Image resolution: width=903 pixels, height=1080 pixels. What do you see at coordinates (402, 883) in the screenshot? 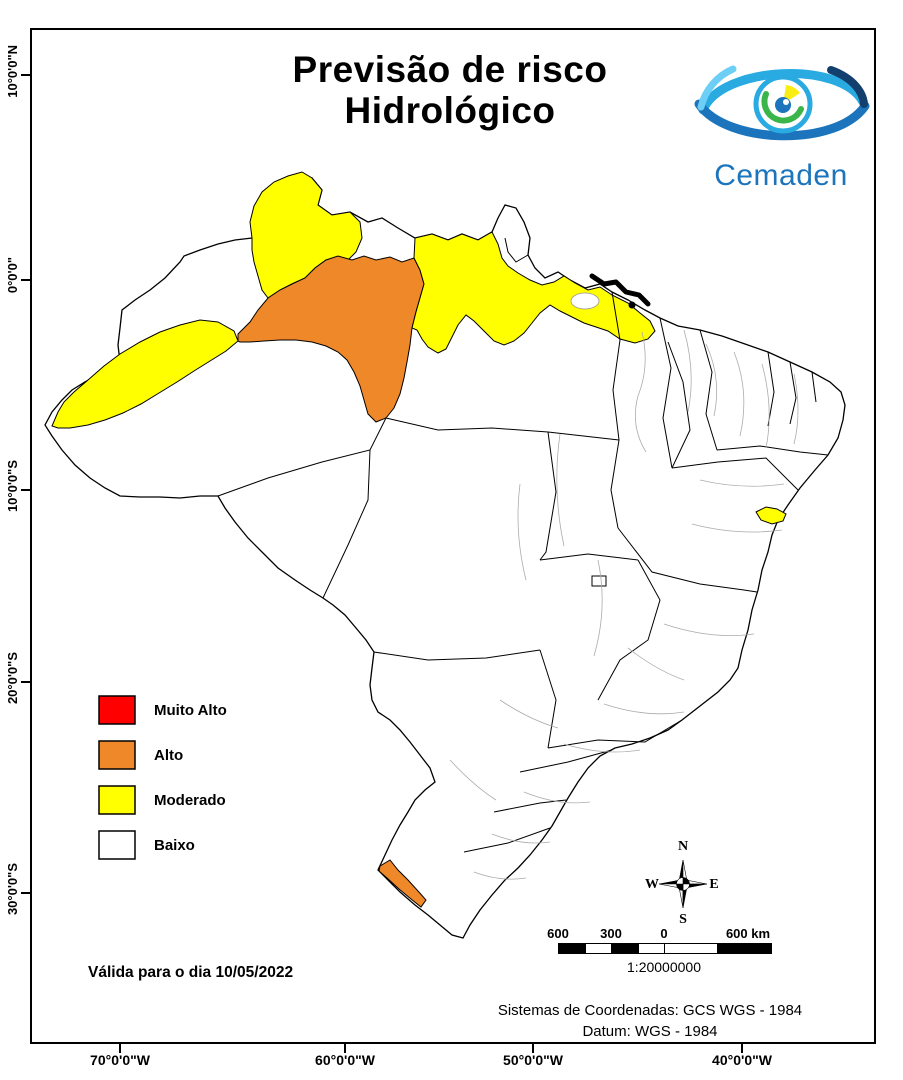
I see `risk-region-west-rio-grande-do-sul` at bounding box center [402, 883].